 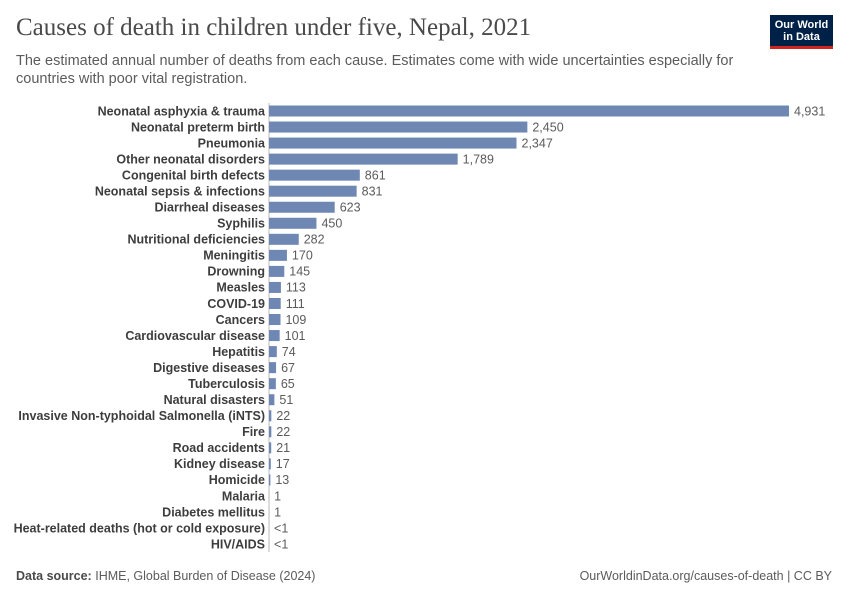 I want to click on category-label: Road accidents, so click(x=219, y=448).